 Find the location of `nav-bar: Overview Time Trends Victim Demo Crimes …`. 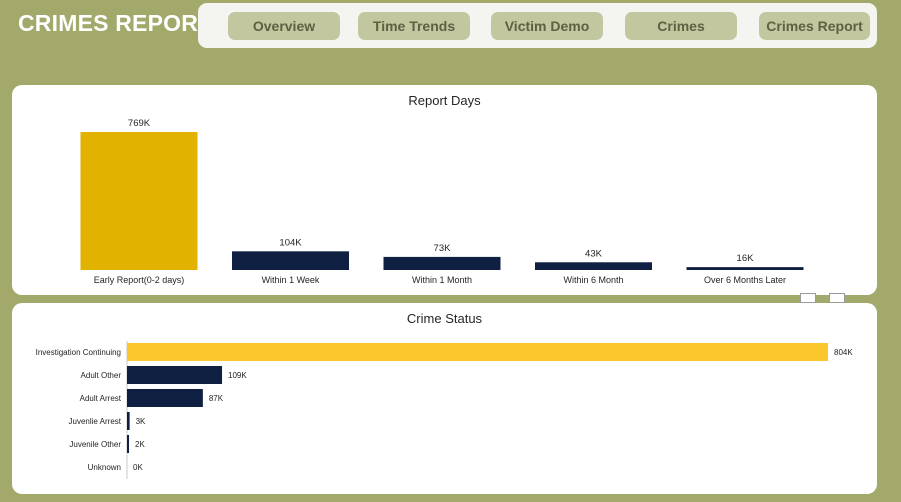

nav-bar: Overview Time Trends Victim Demo Crimes … is located at coordinates (537, 25).